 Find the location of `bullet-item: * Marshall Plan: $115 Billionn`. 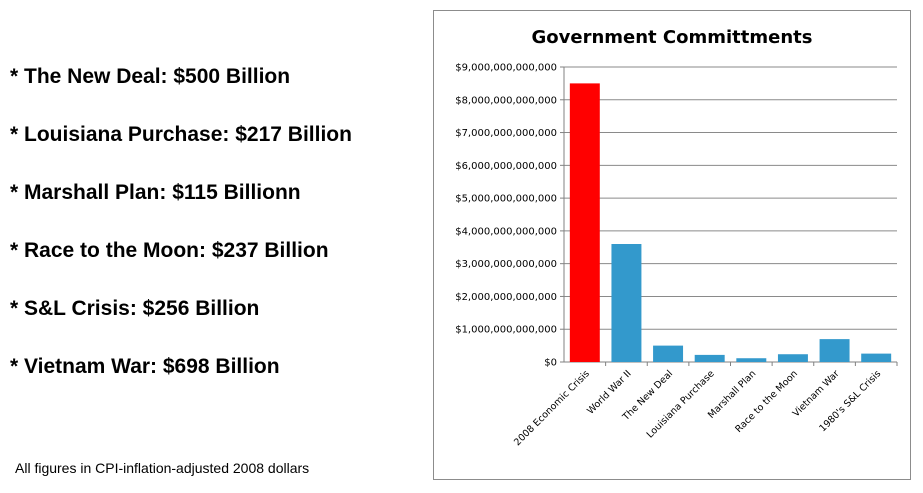

bullet-item: * Marshall Plan: $115 Billionn is located at coordinates (155, 192).